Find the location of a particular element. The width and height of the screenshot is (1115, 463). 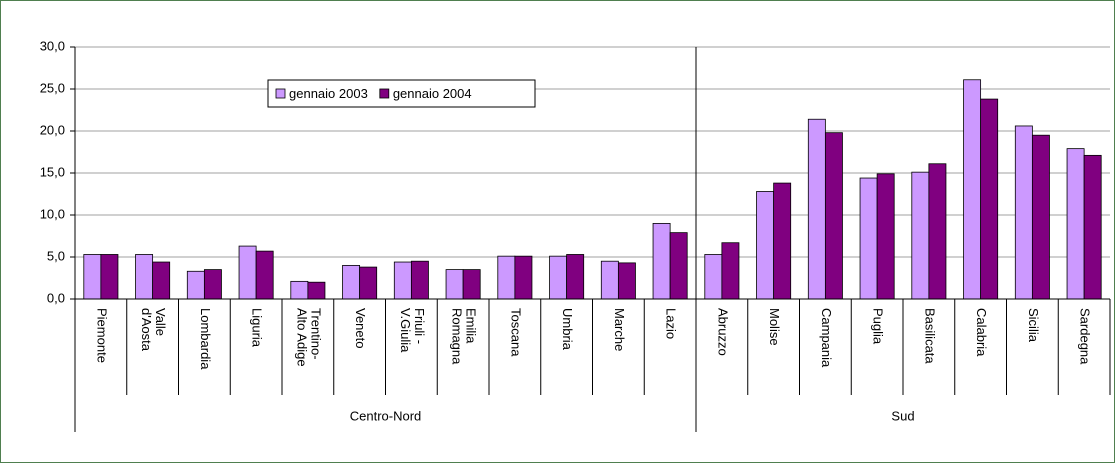

x-tick-label: Trentino- is located at coordinates (315, 334).